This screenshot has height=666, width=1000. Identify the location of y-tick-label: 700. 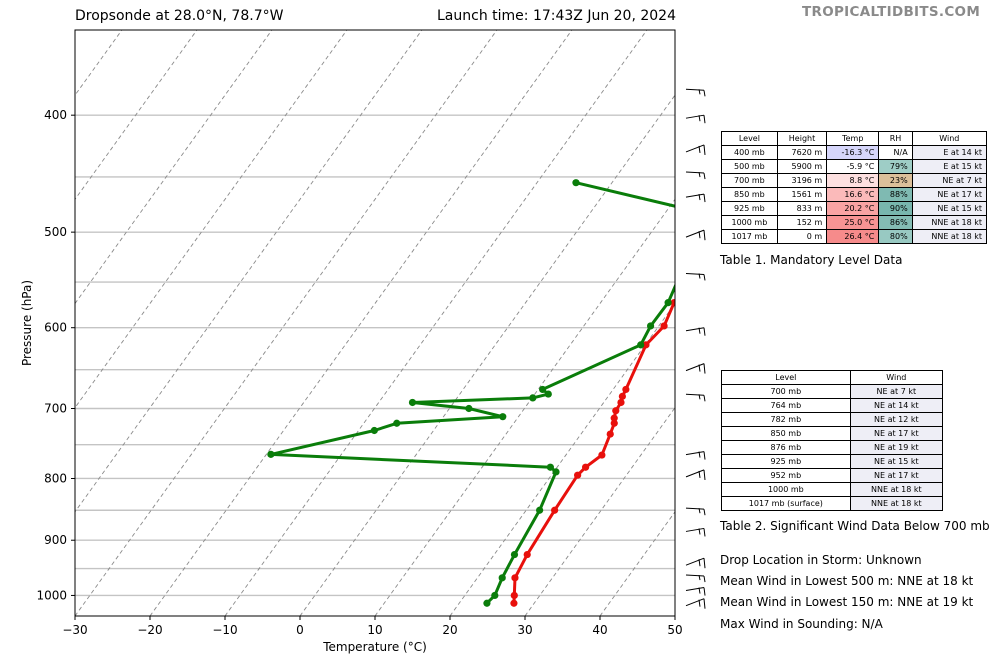
(55, 408).